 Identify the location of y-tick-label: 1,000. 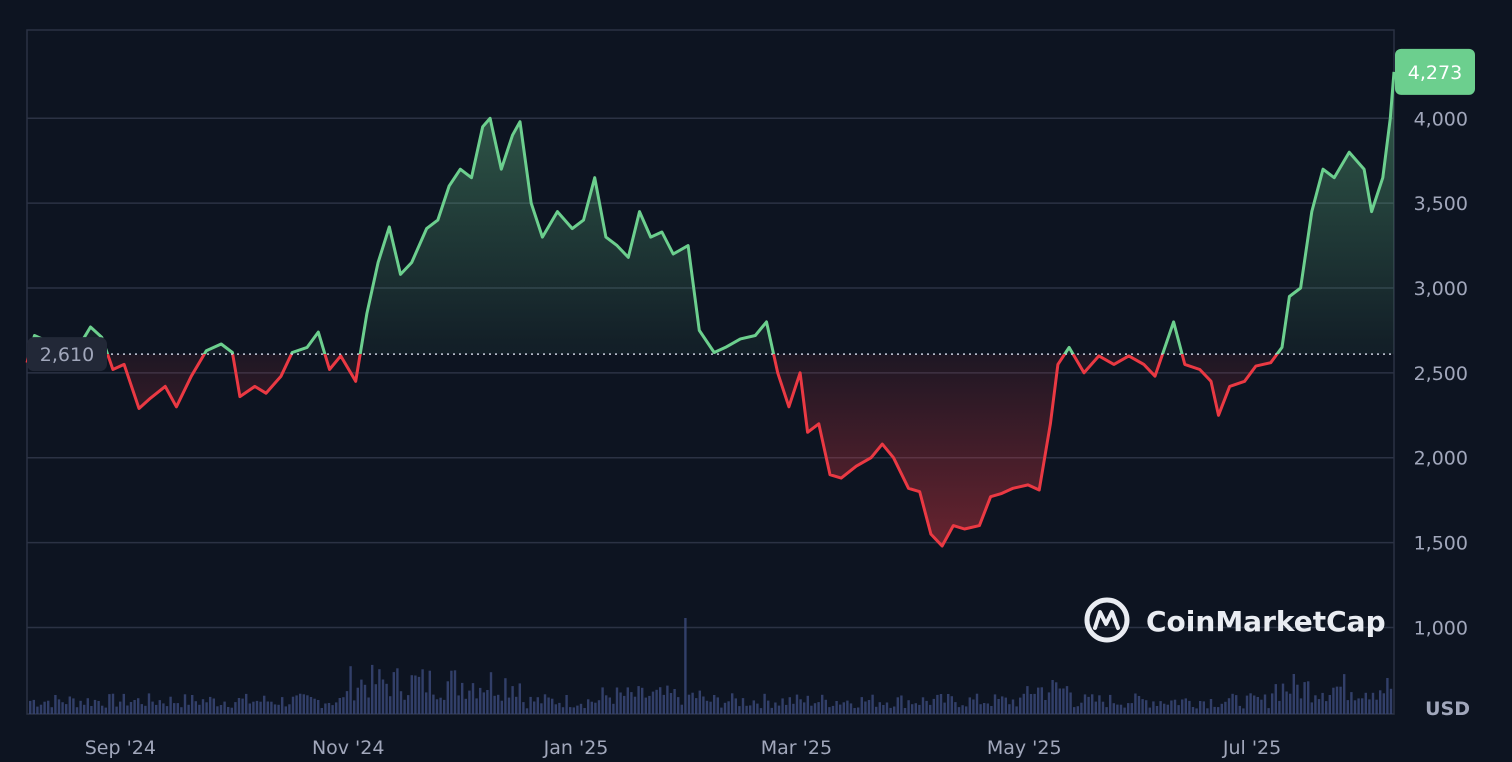
(1441, 628).